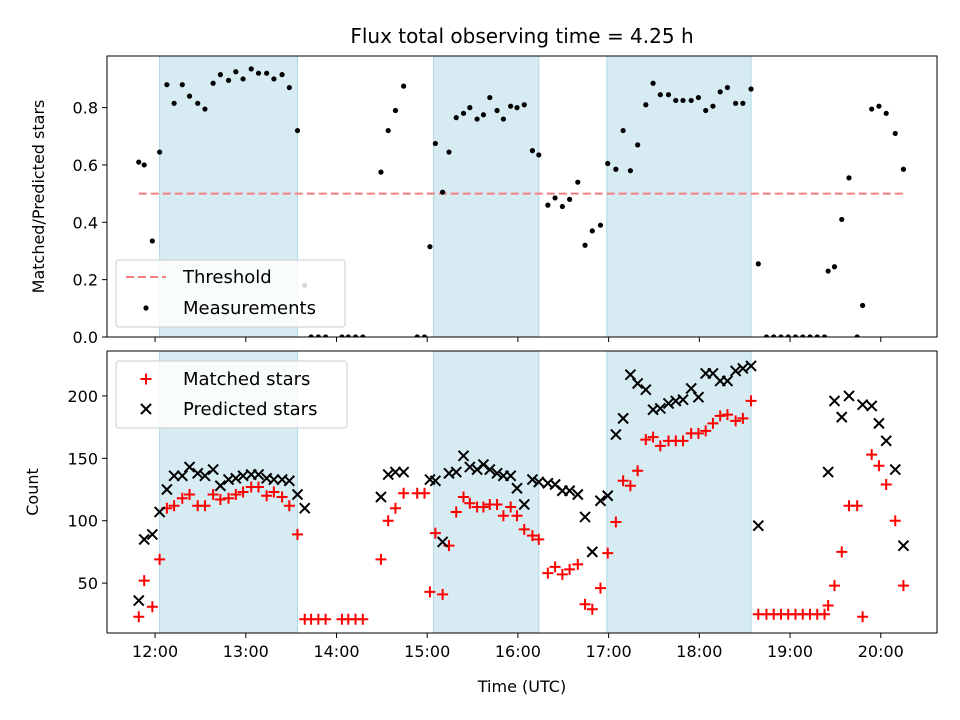  Describe the element at coordinates (790, 651) in the screenshot. I see `x-tick-label: 19:00` at that location.